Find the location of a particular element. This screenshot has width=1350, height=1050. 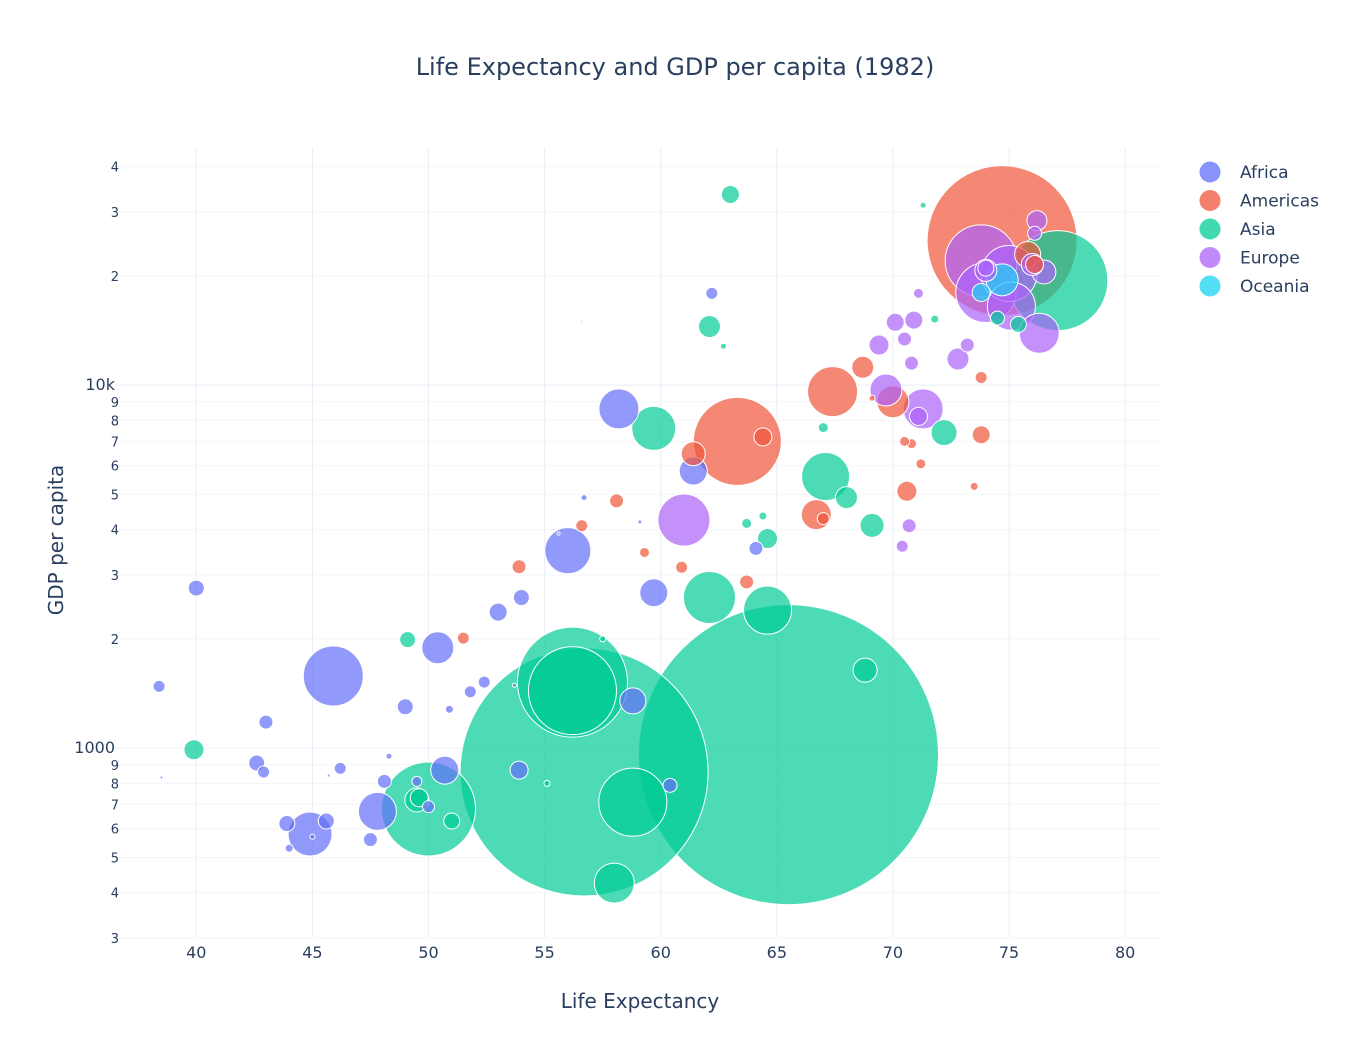

legend-item-asia: Asia is located at coordinates (1237, 229).